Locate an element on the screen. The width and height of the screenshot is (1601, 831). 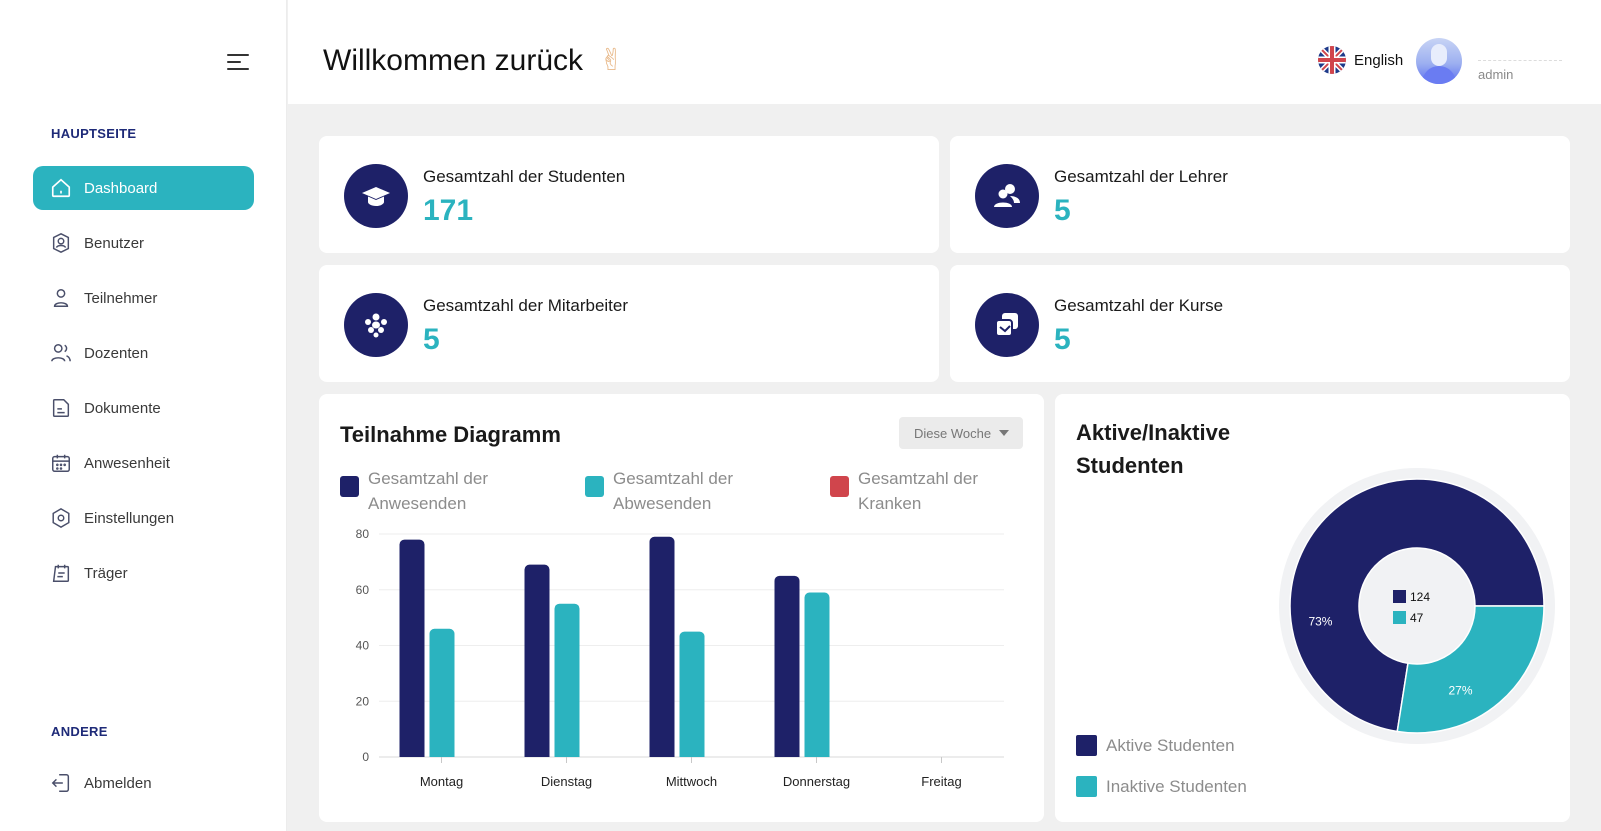
slice-percent-label: 73% is located at coordinates (1320, 622).